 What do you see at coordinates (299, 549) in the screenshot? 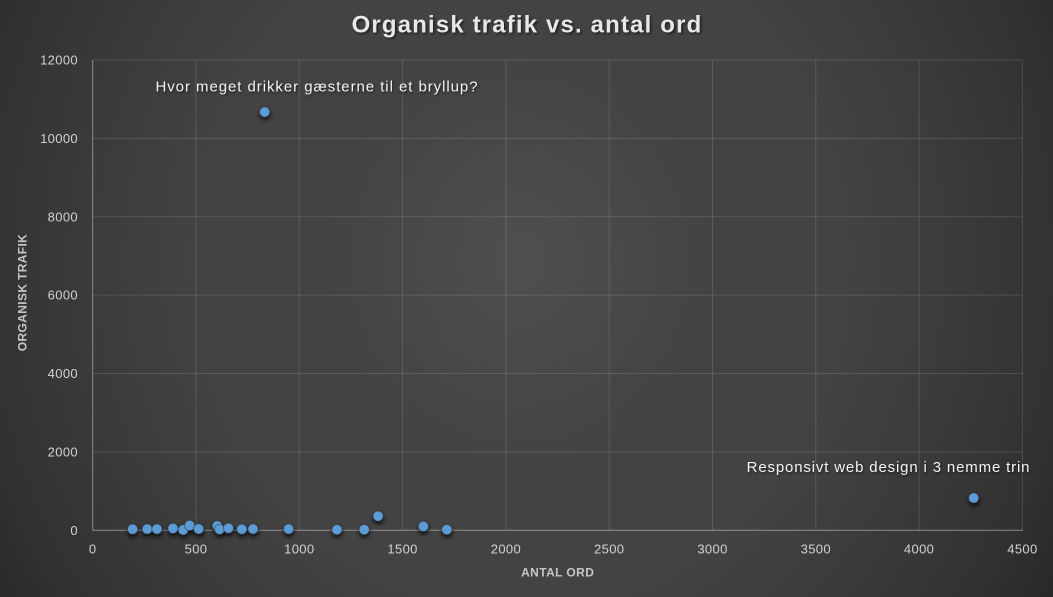
I see `svg-text: 1000` at bounding box center [299, 549].